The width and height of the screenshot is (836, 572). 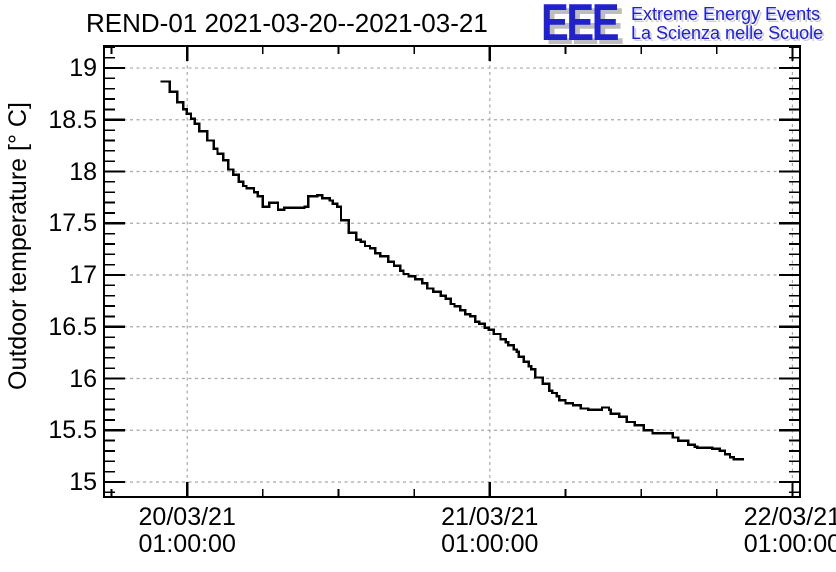 I want to click on eee-logo-line1: Extreme Energy Events, so click(x=726, y=14).